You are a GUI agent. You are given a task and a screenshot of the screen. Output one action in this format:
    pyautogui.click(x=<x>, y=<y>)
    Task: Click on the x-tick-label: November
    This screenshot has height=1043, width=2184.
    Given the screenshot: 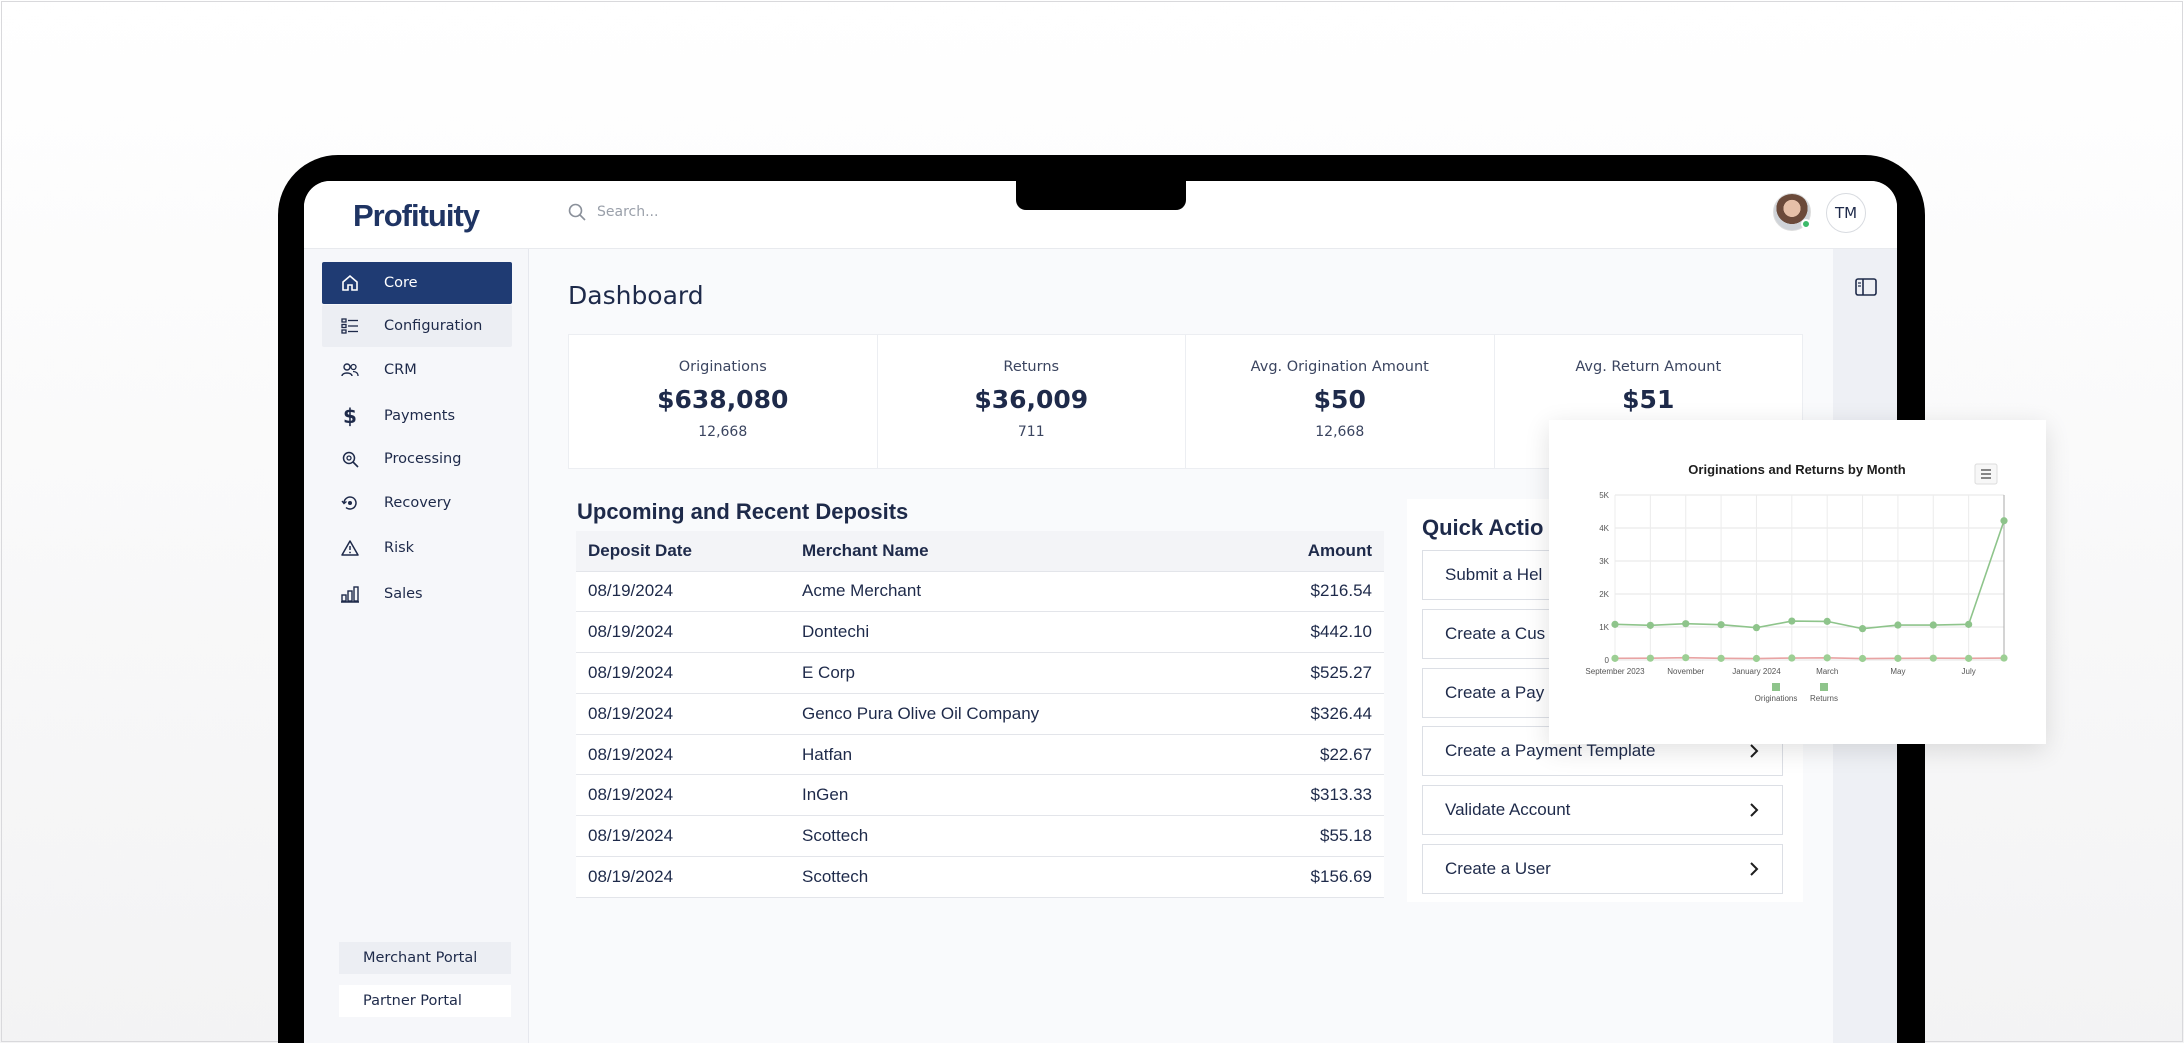 What is the action you would take?
    pyautogui.click(x=1685, y=671)
    